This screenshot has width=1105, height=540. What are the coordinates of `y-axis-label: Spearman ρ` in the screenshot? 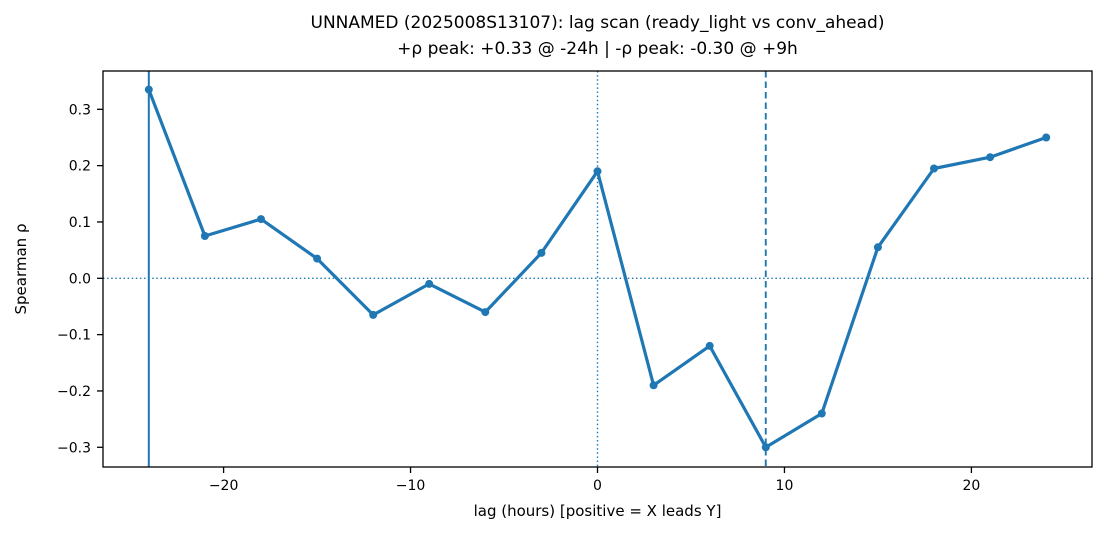 It's located at (21, 269).